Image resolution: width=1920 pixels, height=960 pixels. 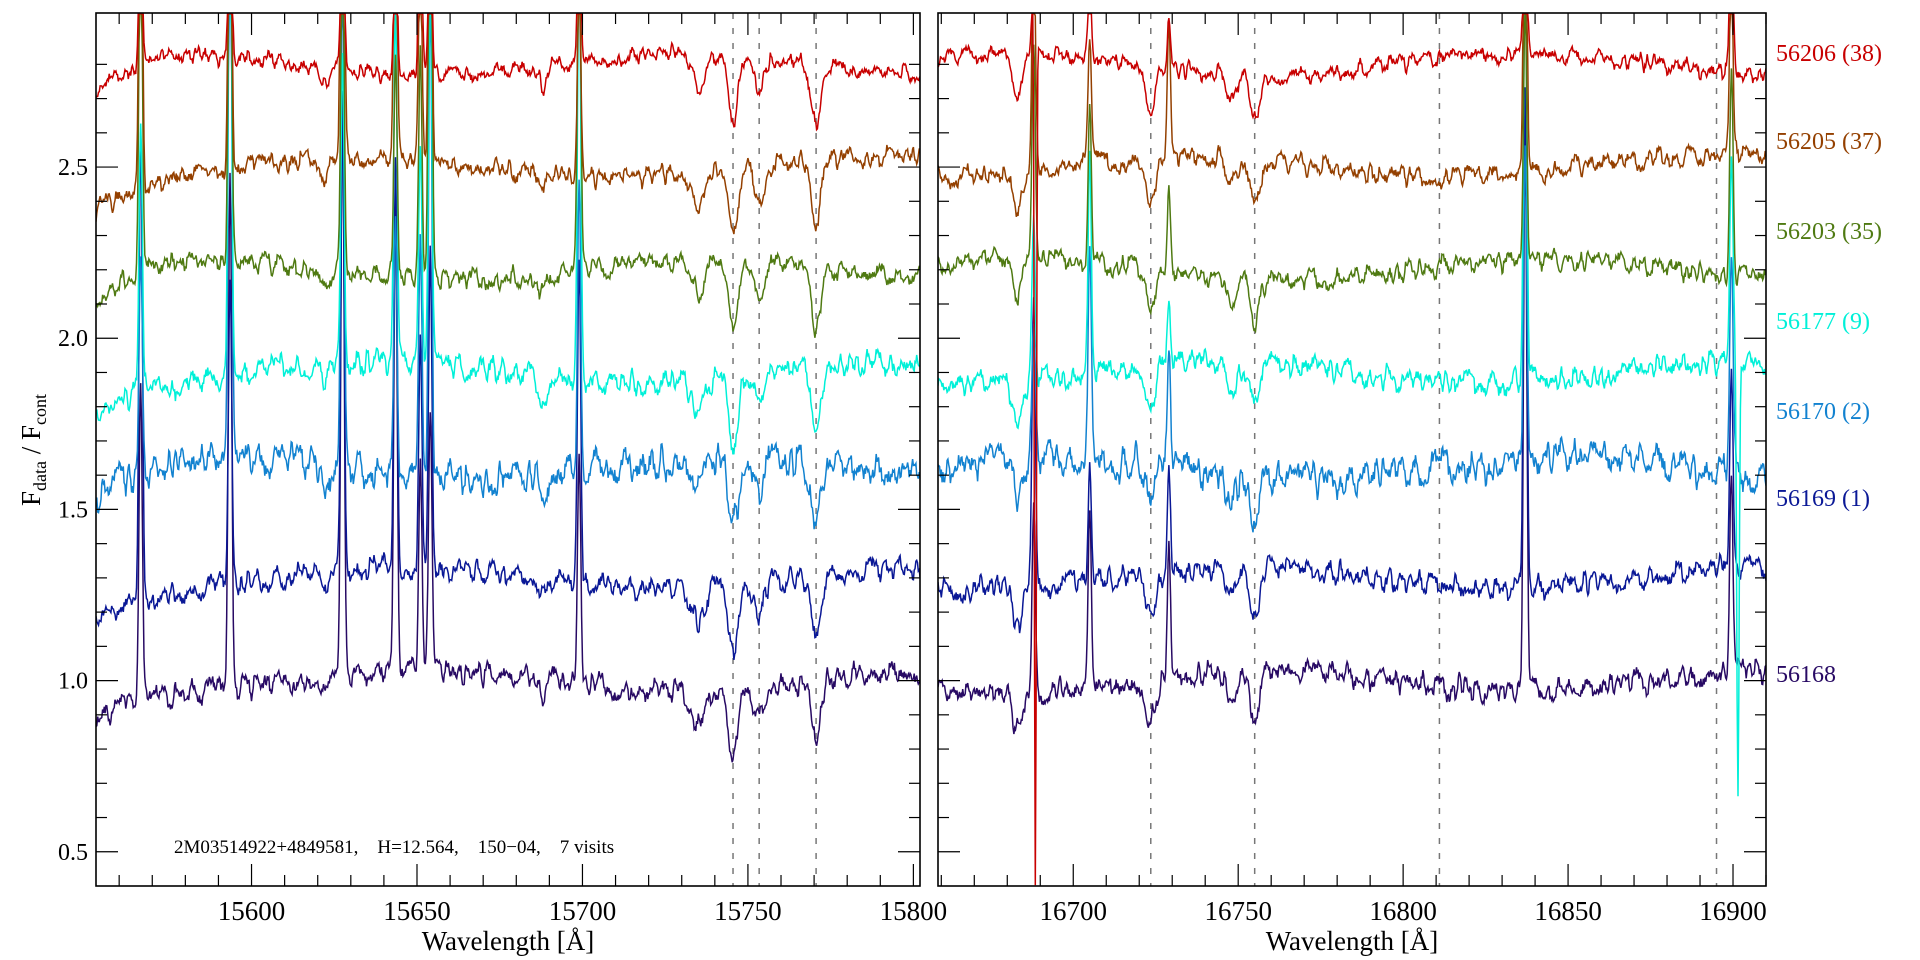 What do you see at coordinates (31, 443) in the screenshot?
I see `y-label-sep: / F` at bounding box center [31, 443].